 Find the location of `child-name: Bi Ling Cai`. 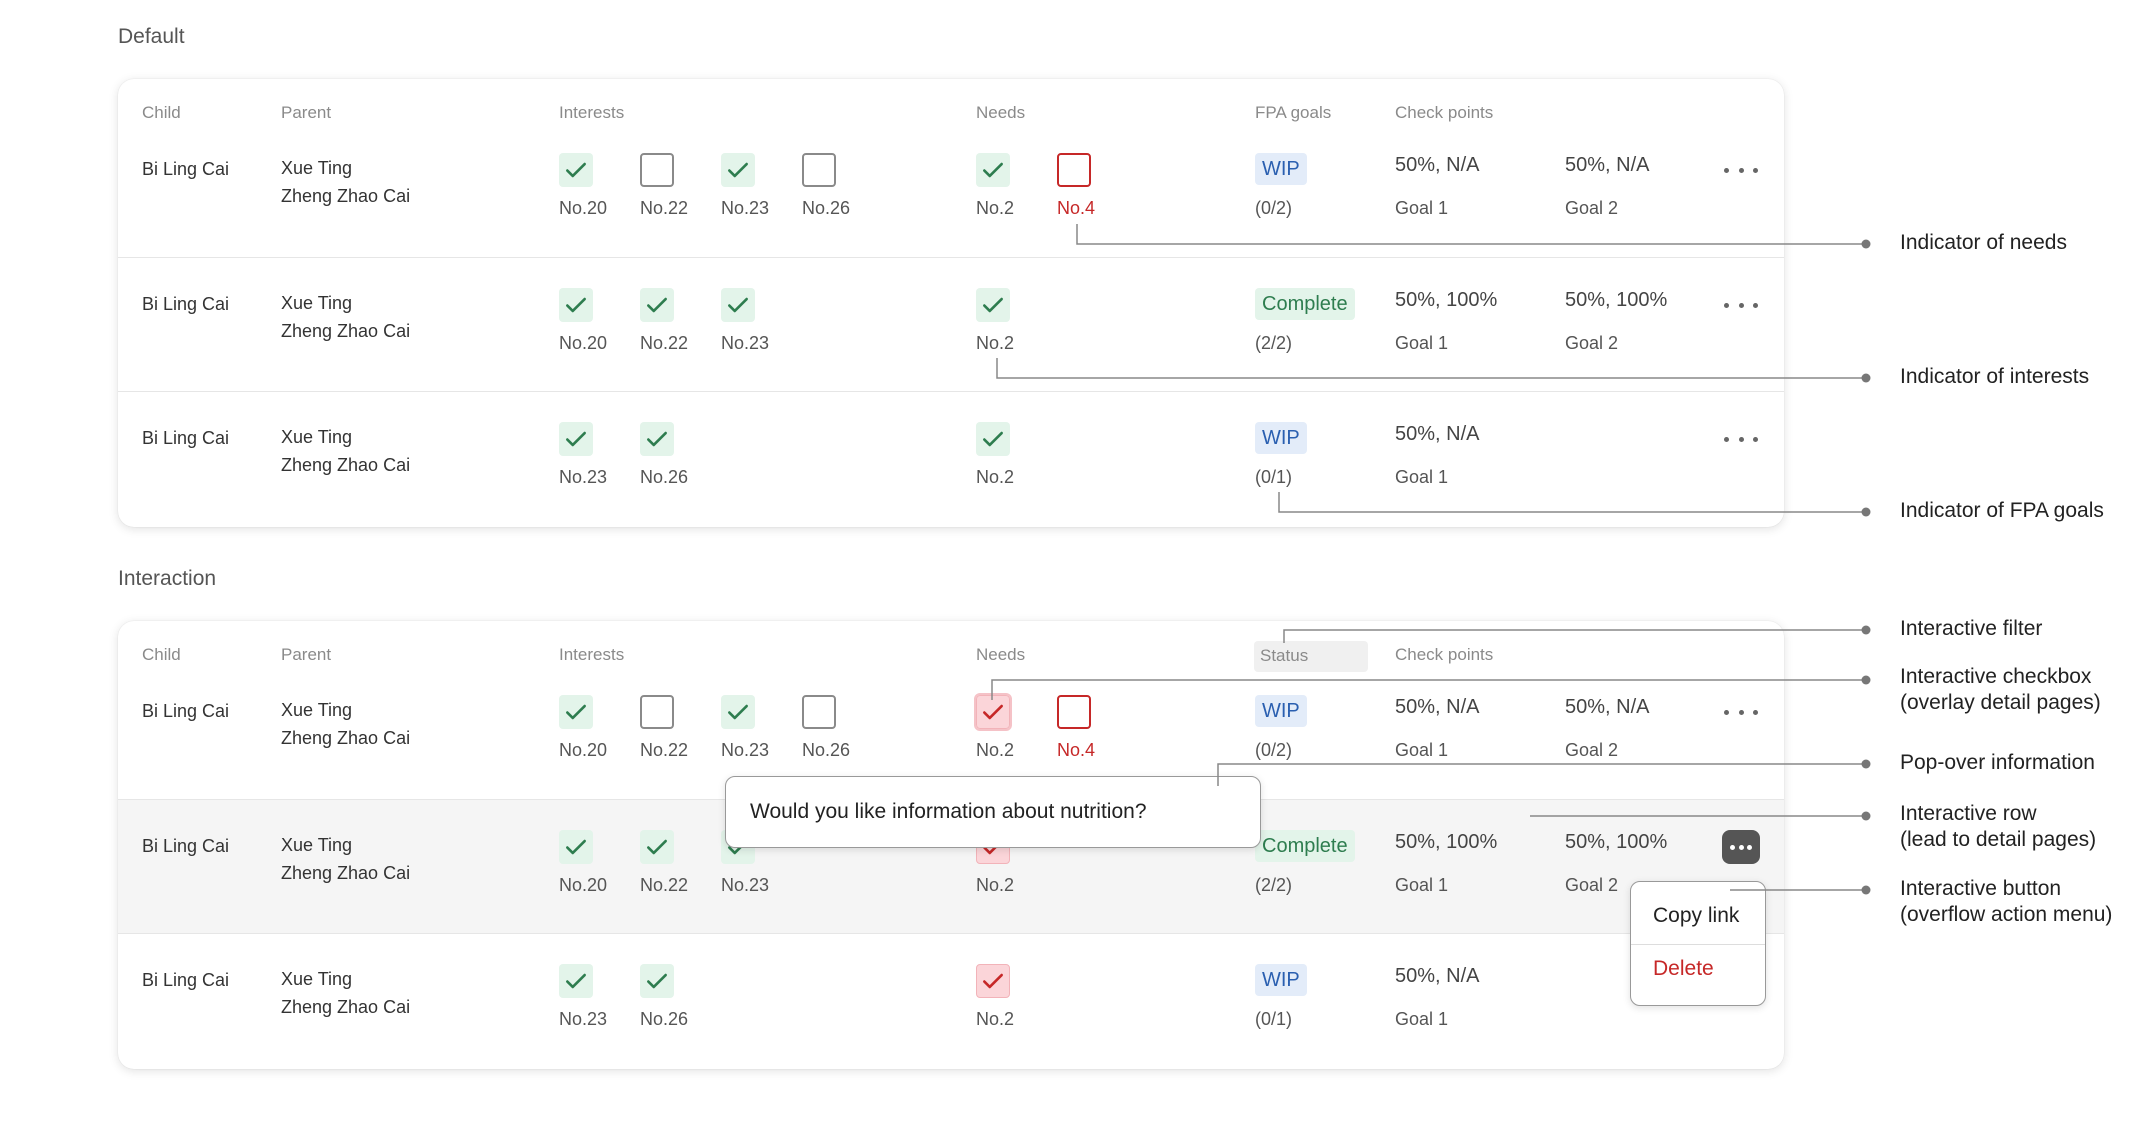

child-name: Bi Ling Cai is located at coordinates (186, 711).